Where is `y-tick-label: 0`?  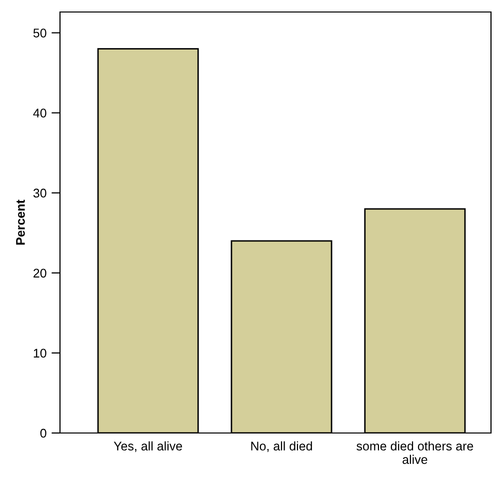
y-tick-label: 0 is located at coordinates (43, 433).